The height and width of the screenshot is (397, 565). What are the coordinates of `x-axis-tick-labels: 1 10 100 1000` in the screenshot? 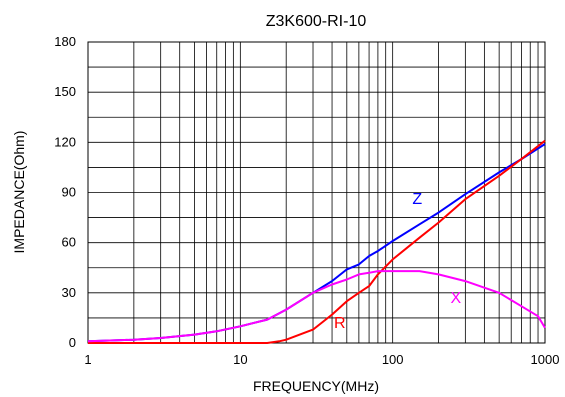 It's located at (321, 359).